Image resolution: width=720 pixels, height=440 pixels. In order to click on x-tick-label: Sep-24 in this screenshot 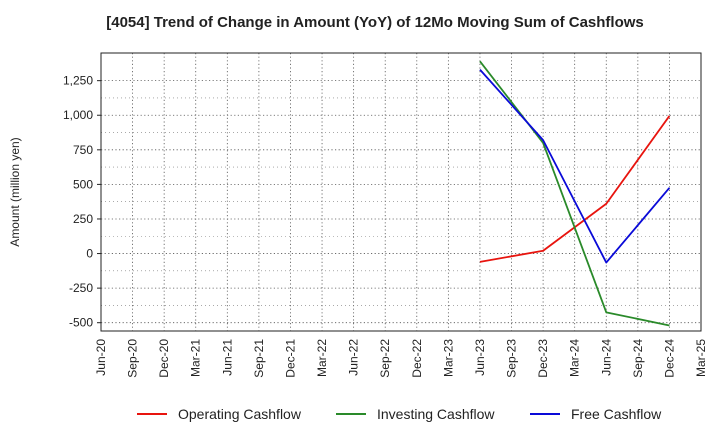, I will do `click(638, 358)`.